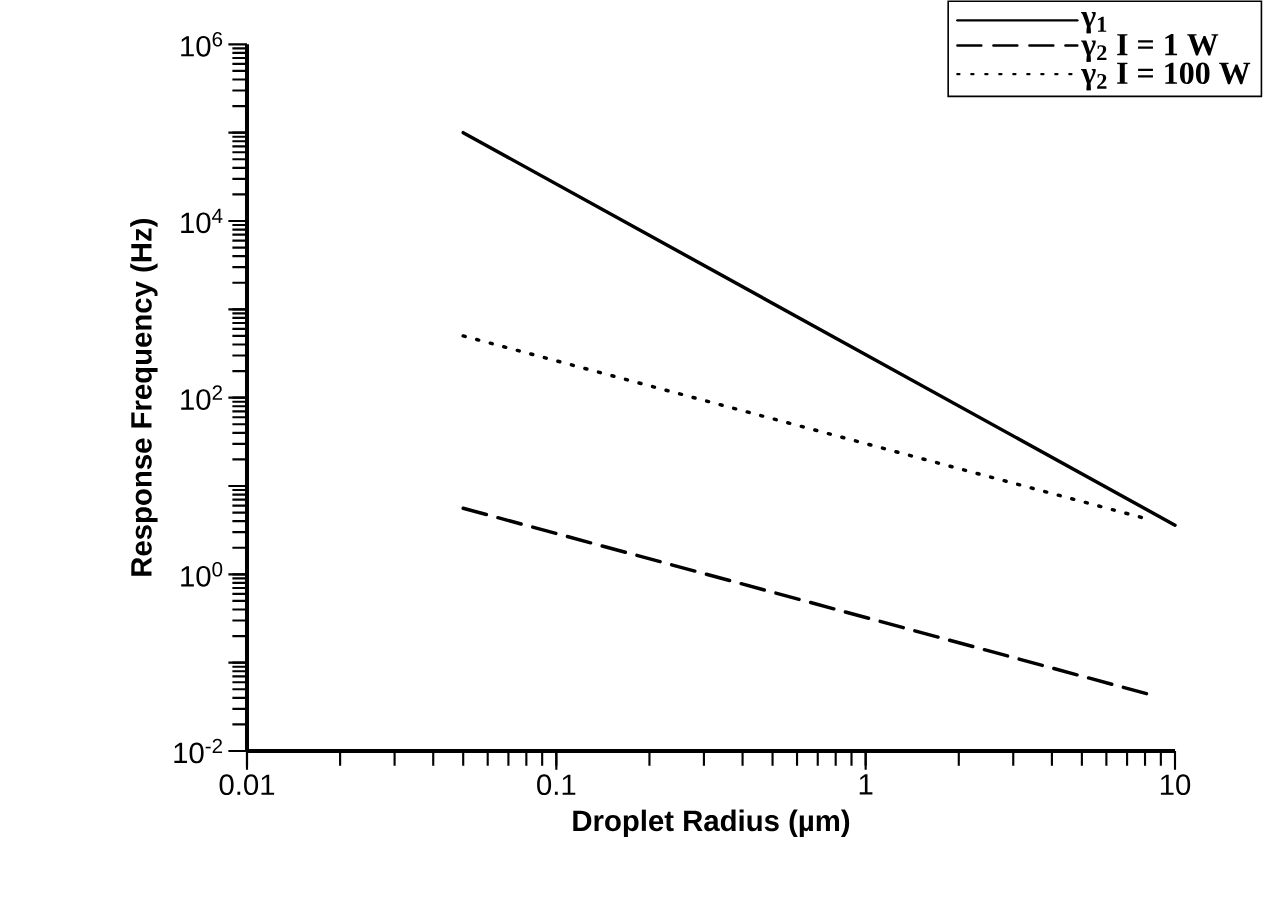 This screenshot has width=1265, height=915. I want to click on x-tick-label: 10, so click(1175, 785).